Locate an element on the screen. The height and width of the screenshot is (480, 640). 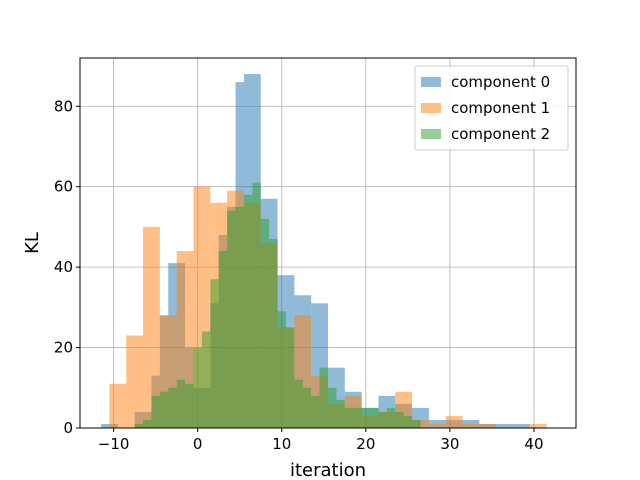
legend-entry-label: component 1 is located at coordinates (500, 108).